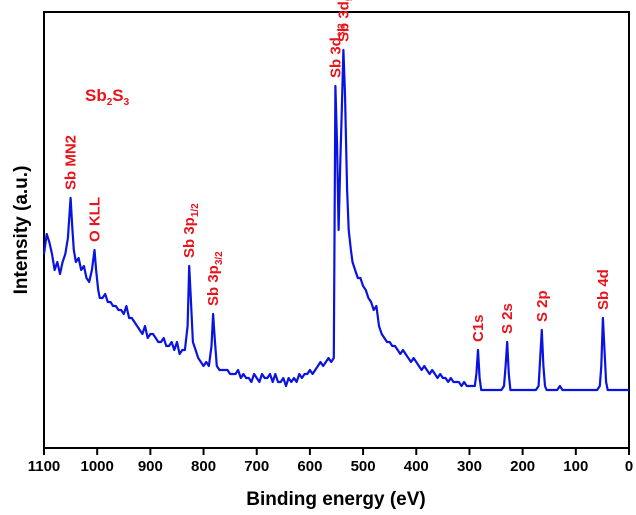 Image resolution: width=636 pixels, height=515 pixels. Describe the element at coordinates (575, 466) in the screenshot. I see `x-tick-label: 100` at that location.